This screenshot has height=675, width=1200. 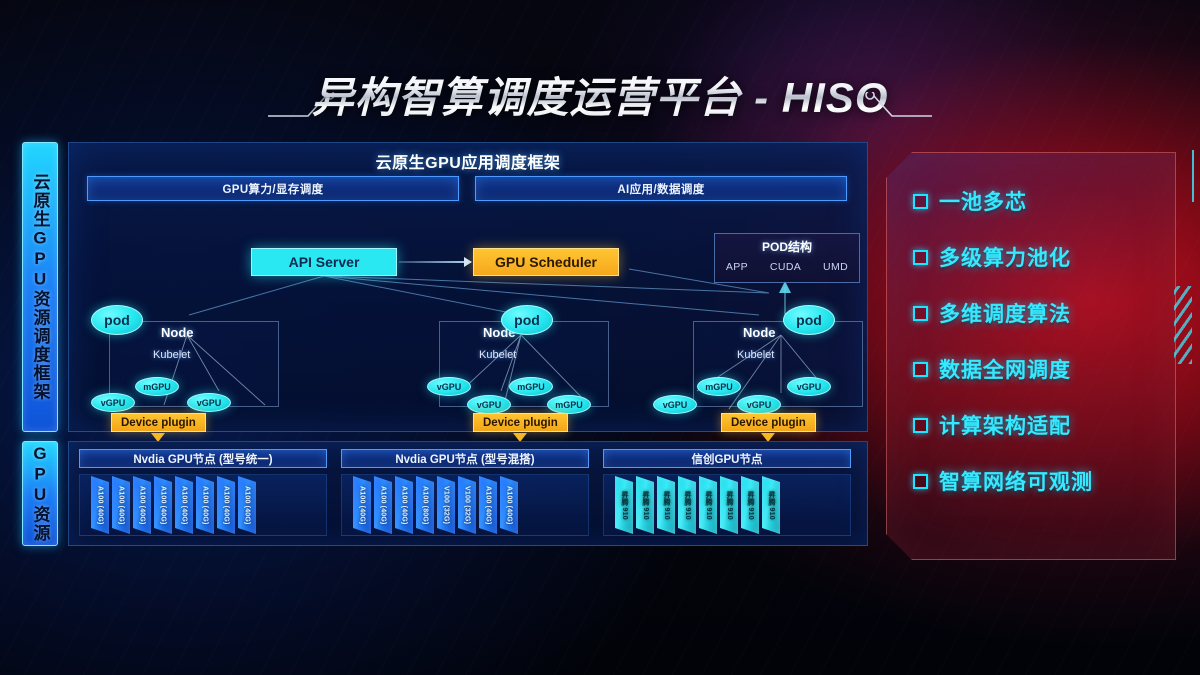 What do you see at coordinates (759, 332) in the screenshot?
I see `node-title: Node` at bounding box center [759, 332].